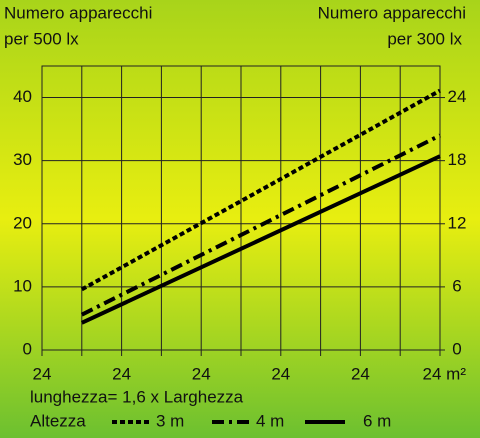 This screenshot has width=480, height=438. I want to click on y2-tick-label: 24, so click(457, 96).